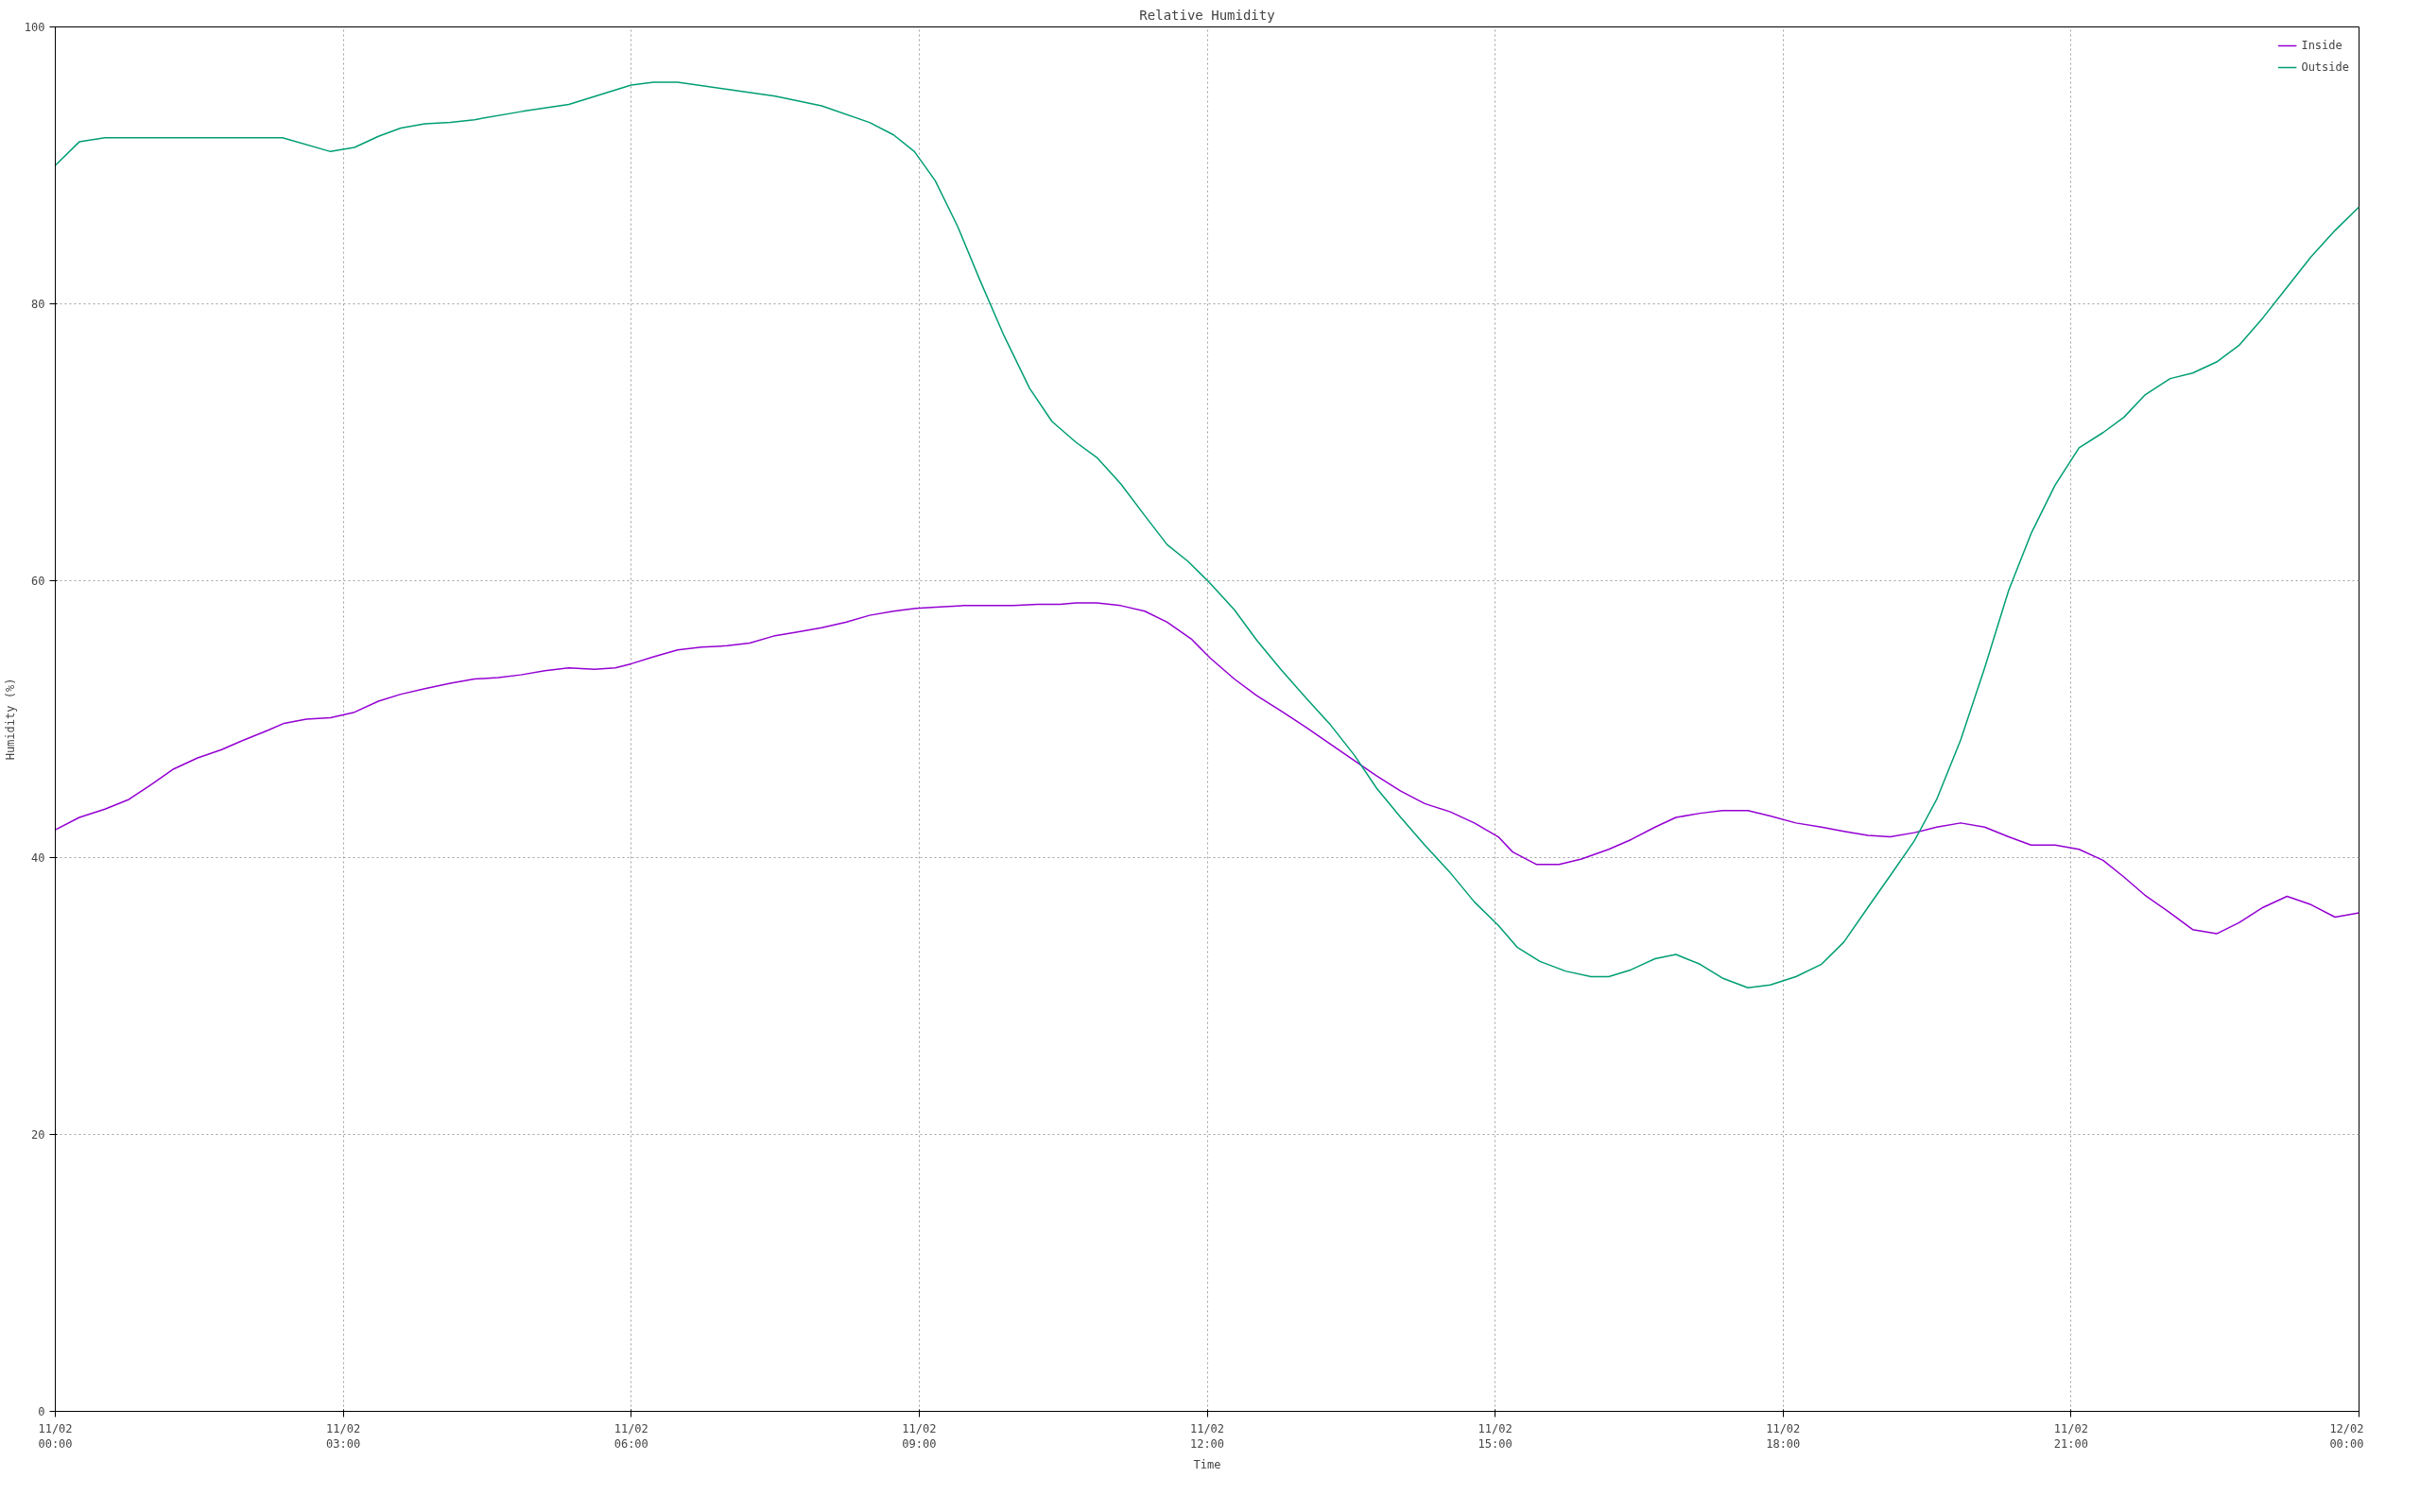  Describe the element at coordinates (1783, 1436) in the screenshot. I see `x-tick-label: 11/02 18:00` at that location.